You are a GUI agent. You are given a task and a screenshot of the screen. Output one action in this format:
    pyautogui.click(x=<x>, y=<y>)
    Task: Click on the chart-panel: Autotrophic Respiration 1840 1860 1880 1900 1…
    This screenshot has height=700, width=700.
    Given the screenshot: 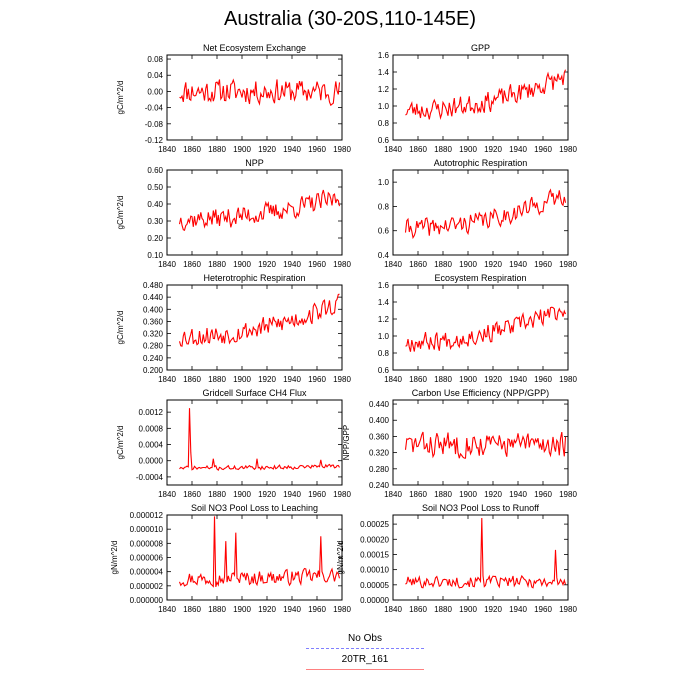 What is the action you would take?
    pyautogui.click(x=478, y=213)
    